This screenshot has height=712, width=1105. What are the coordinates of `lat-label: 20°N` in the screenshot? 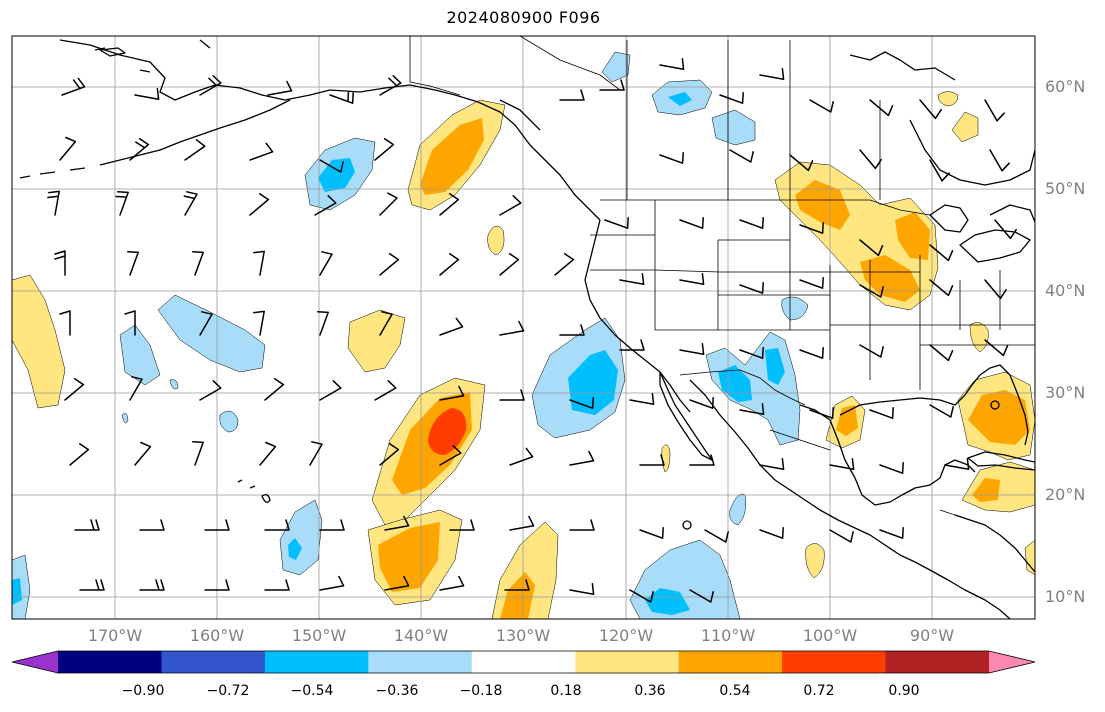 It's located at (1065, 494).